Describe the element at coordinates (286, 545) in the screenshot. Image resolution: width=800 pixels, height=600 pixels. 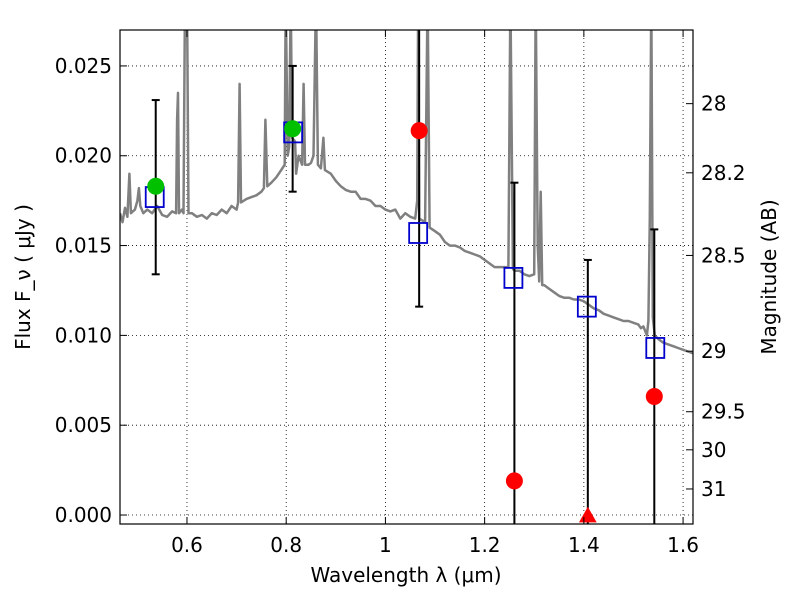
I see `x-tick-label: 0.8` at that location.